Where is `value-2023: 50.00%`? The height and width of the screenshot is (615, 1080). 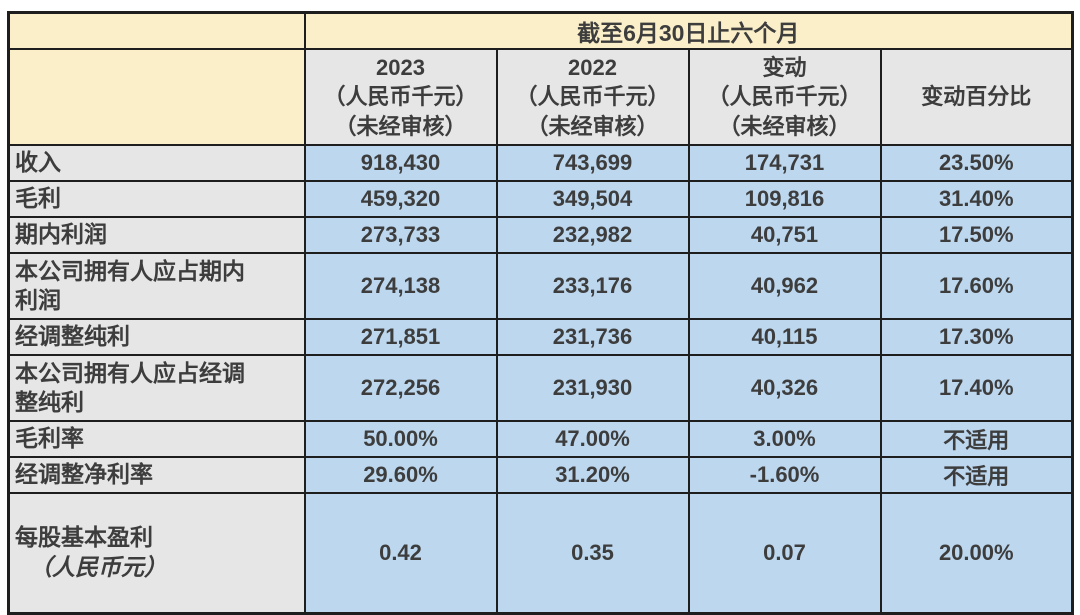 value-2023: 50.00% is located at coordinates (400, 439).